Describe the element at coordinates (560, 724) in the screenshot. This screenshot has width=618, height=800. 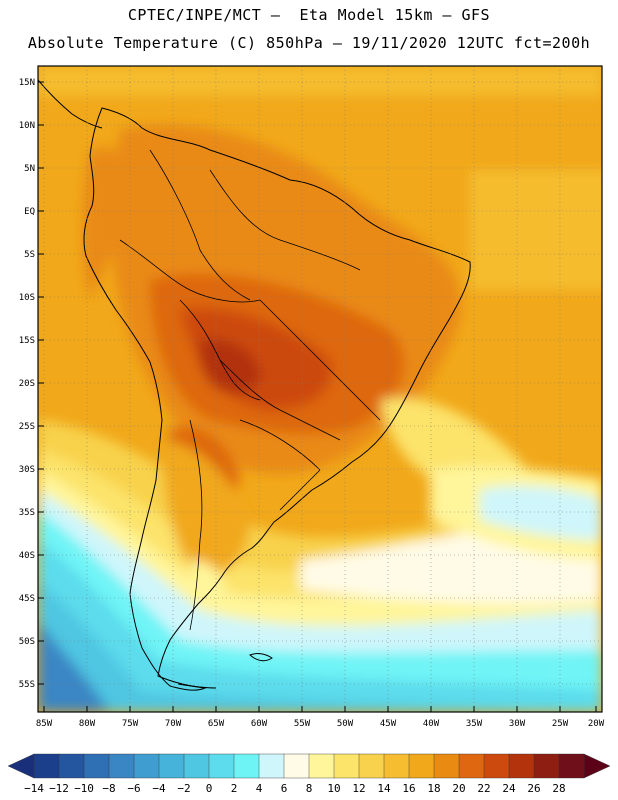
I see `lon-label: 25W` at that location.